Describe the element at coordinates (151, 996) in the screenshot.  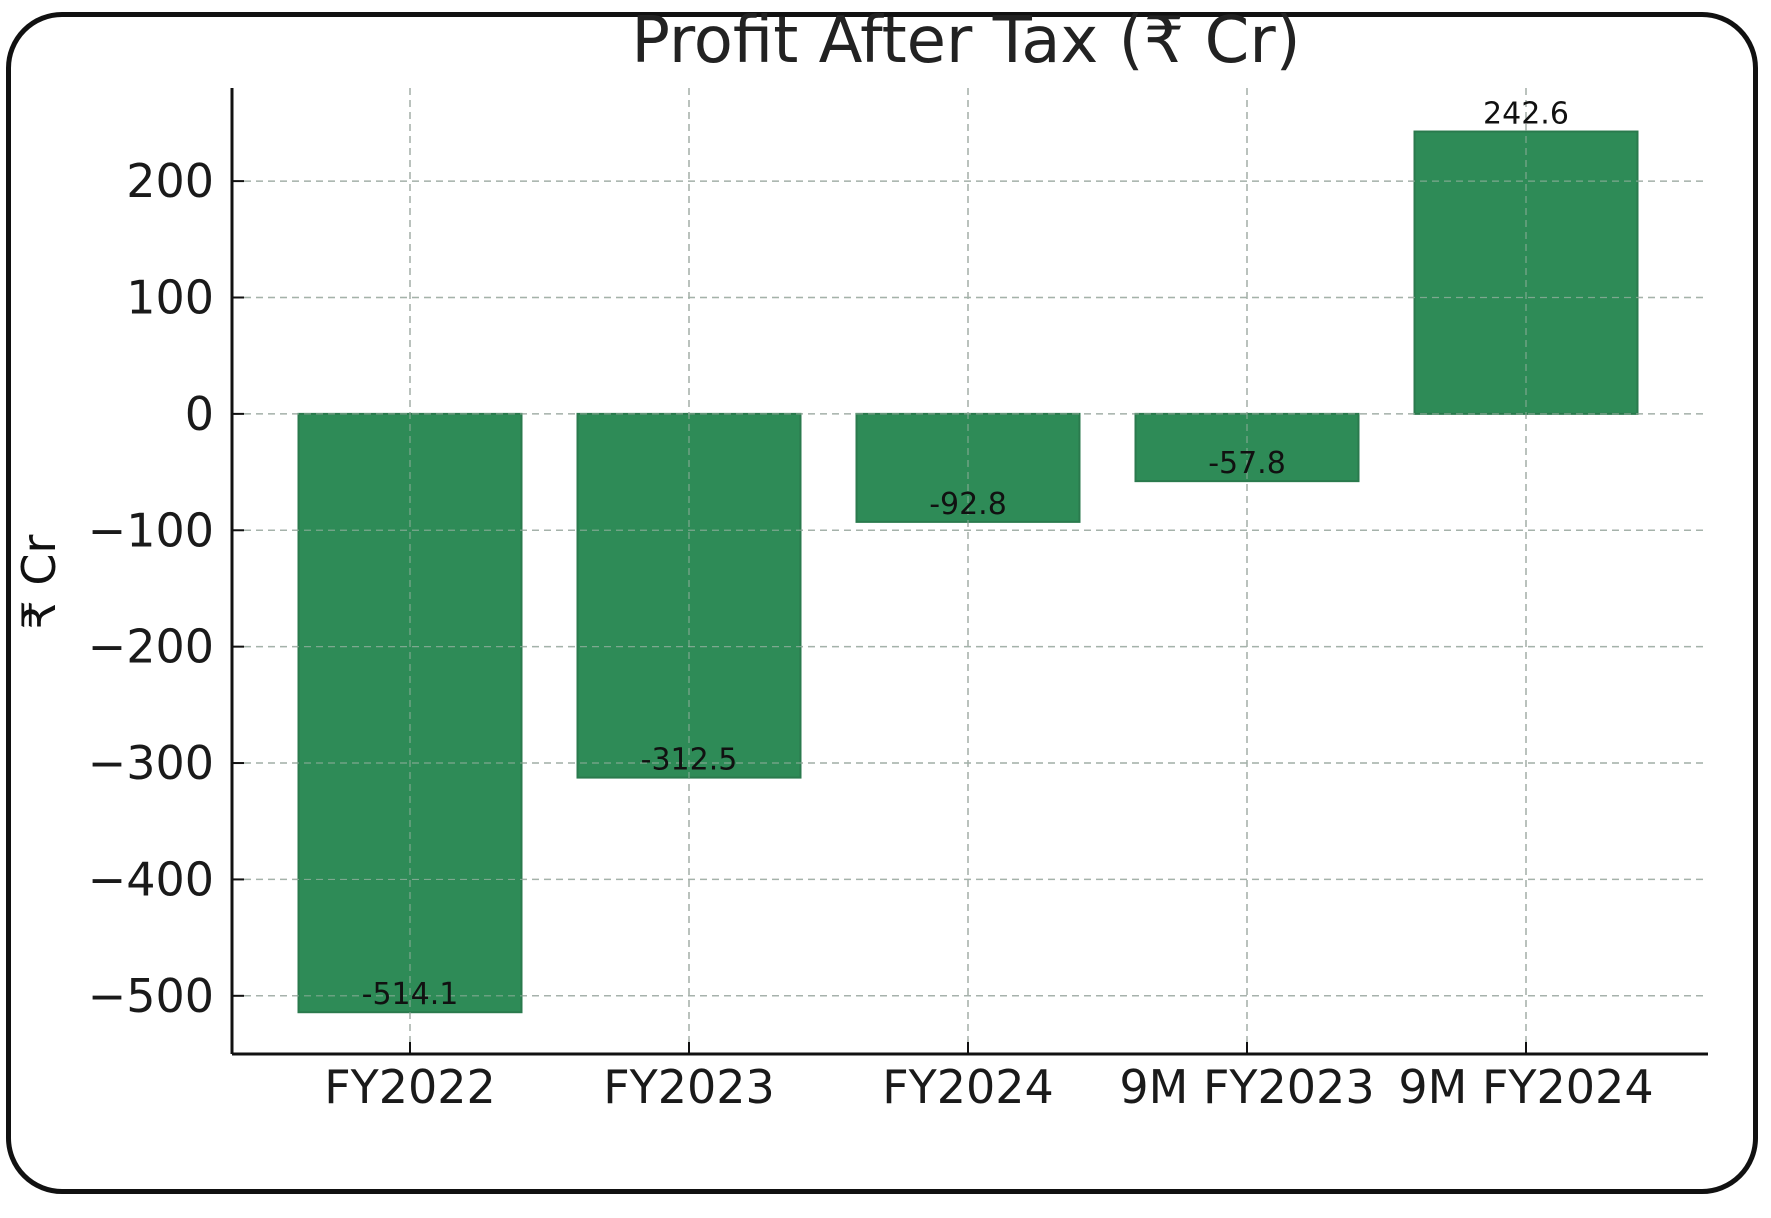
I see `y-tick-label: −500` at that location.